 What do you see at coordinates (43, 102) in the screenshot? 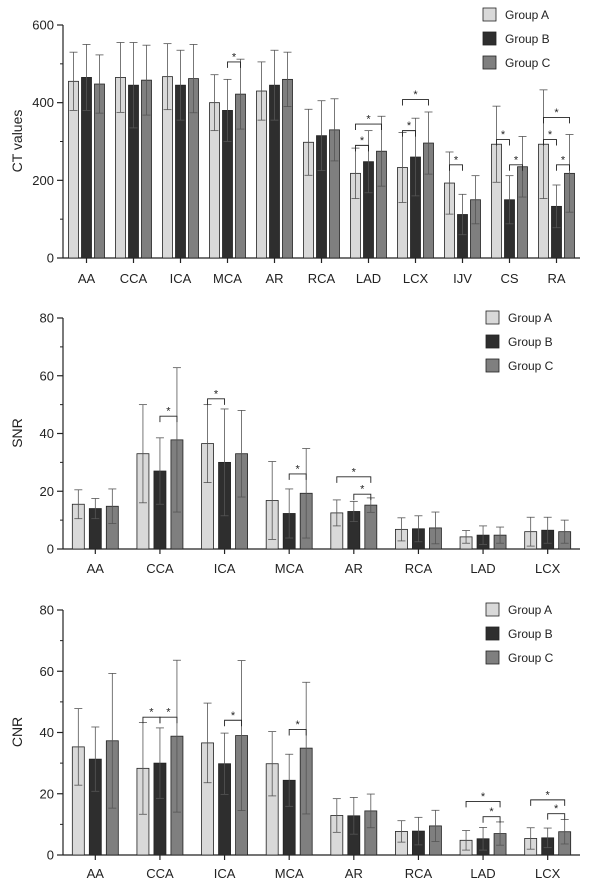
I see `y-tick-label: 400` at bounding box center [43, 102].